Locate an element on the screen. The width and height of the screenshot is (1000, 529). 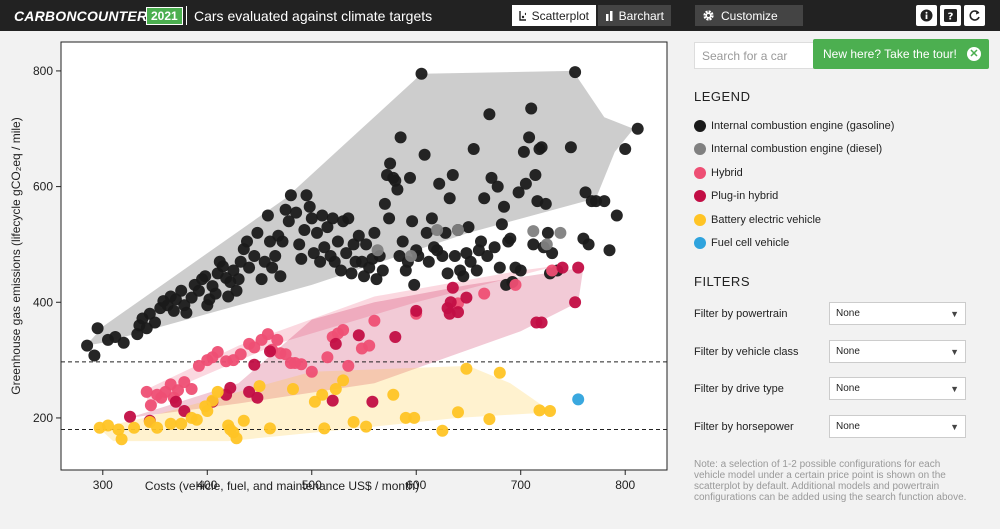
help-button: ? is located at coordinates (950, 15).